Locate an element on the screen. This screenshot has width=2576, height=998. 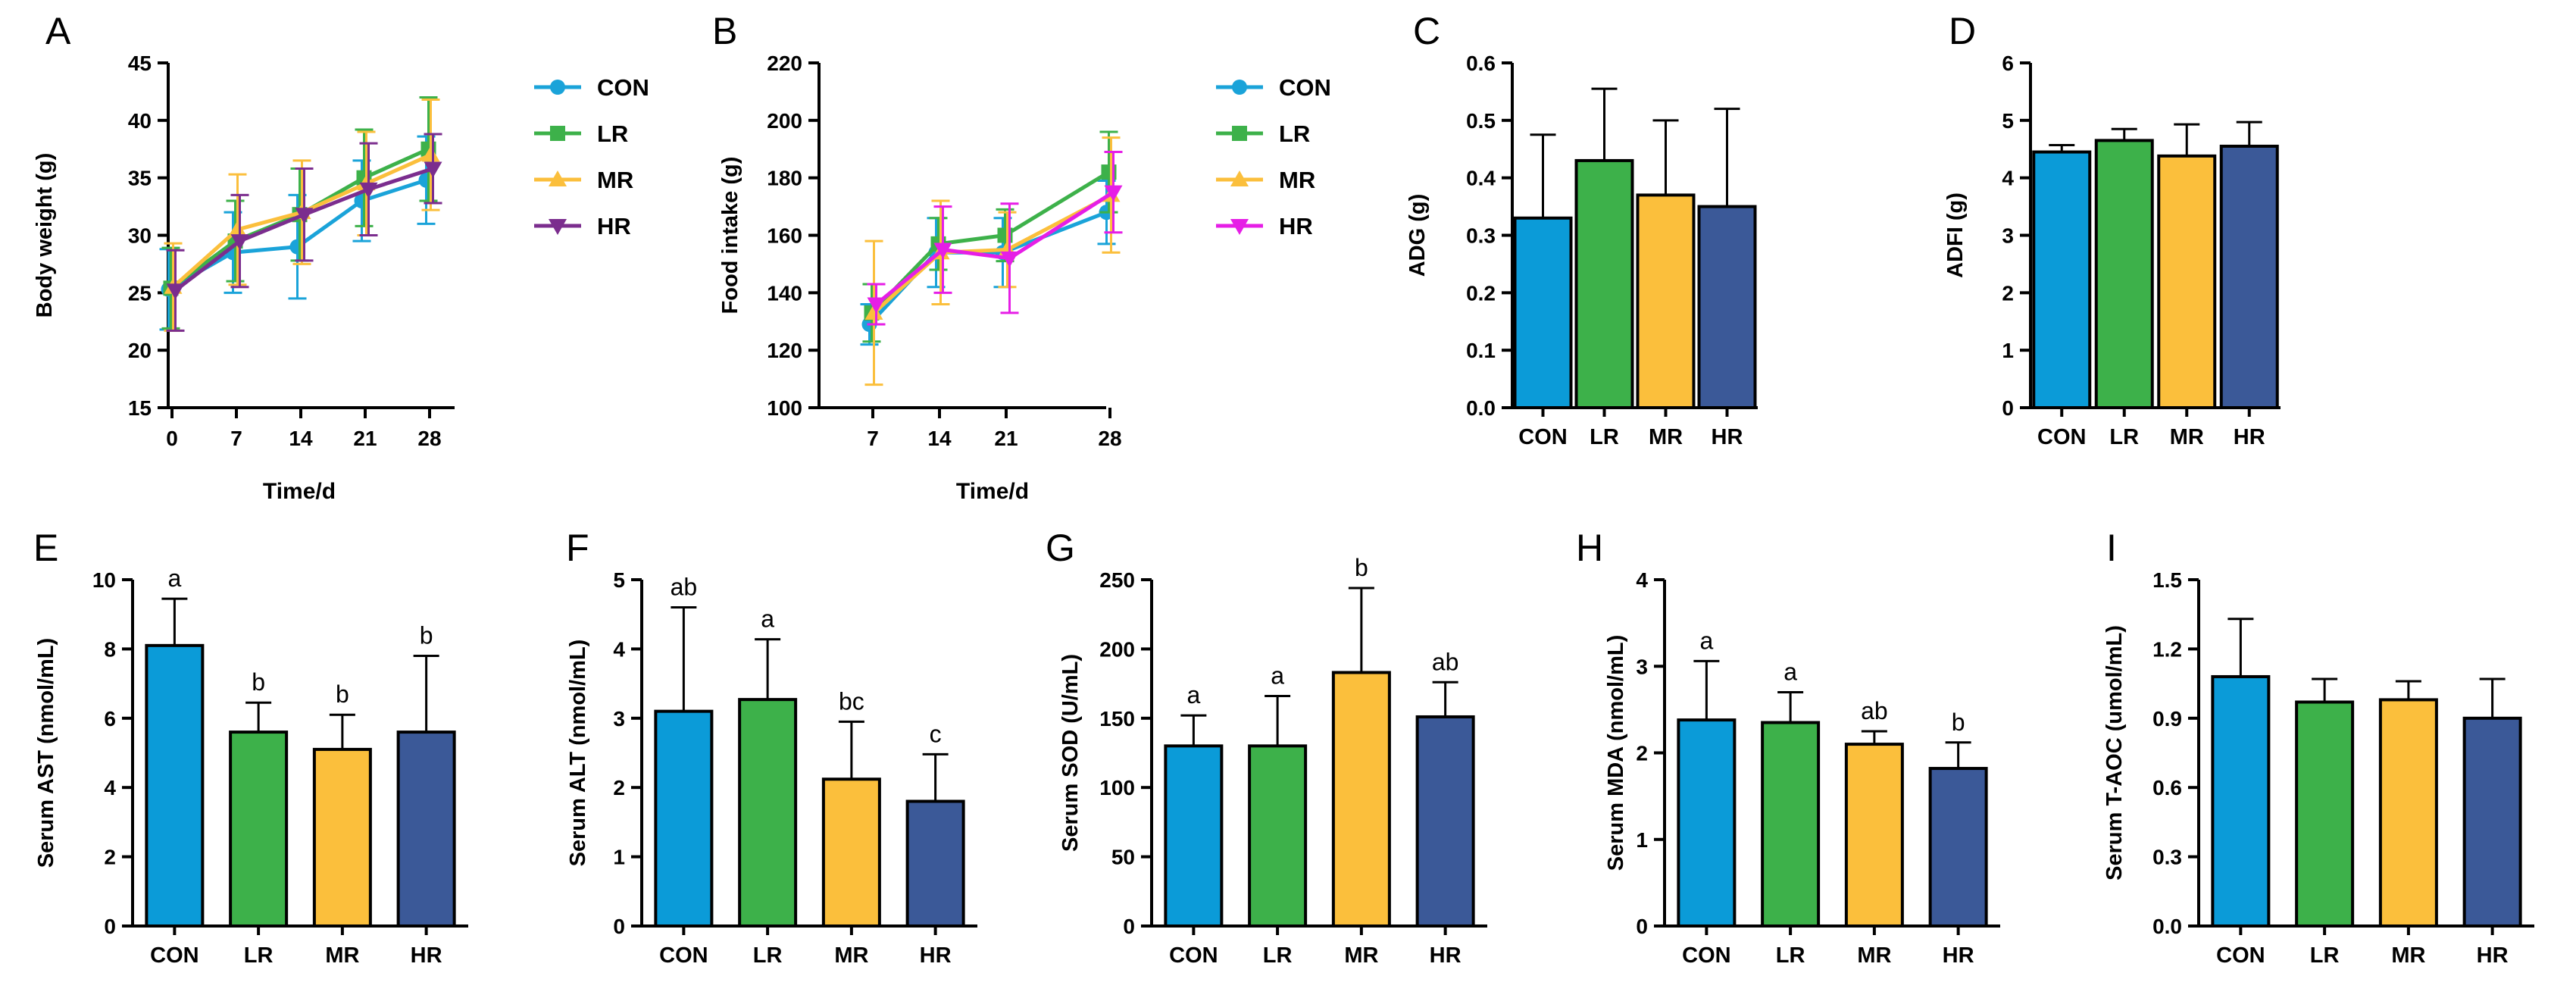
legend-label: HR is located at coordinates (614, 226).